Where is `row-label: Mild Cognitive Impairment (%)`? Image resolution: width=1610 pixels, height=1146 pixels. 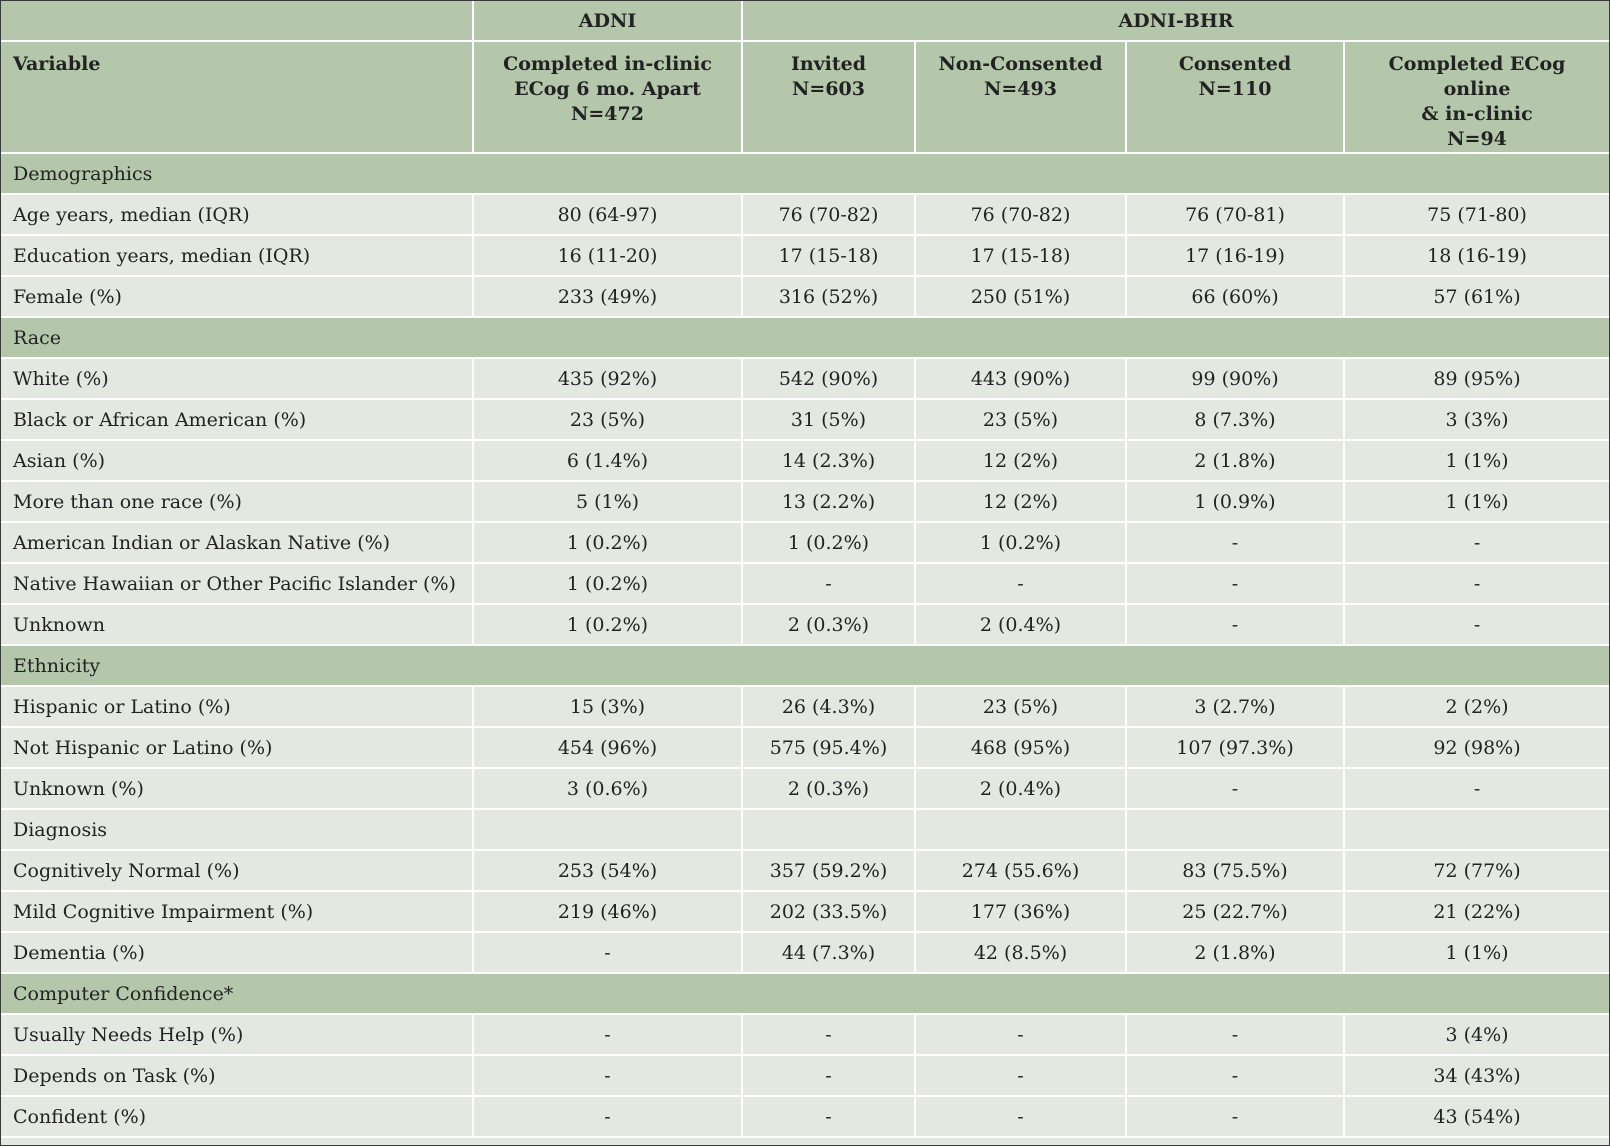
row-label: Mild Cognitive Impairment (%) is located at coordinates (237, 912).